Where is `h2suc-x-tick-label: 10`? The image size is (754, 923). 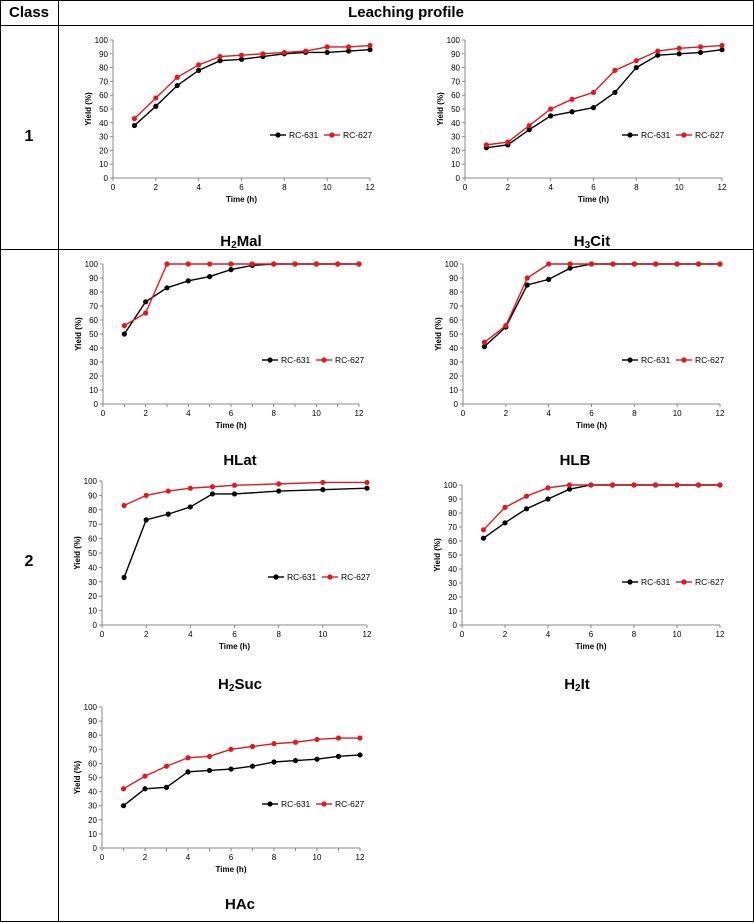
h2suc-x-tick-label: 10 is located at coordinates (322, 634).